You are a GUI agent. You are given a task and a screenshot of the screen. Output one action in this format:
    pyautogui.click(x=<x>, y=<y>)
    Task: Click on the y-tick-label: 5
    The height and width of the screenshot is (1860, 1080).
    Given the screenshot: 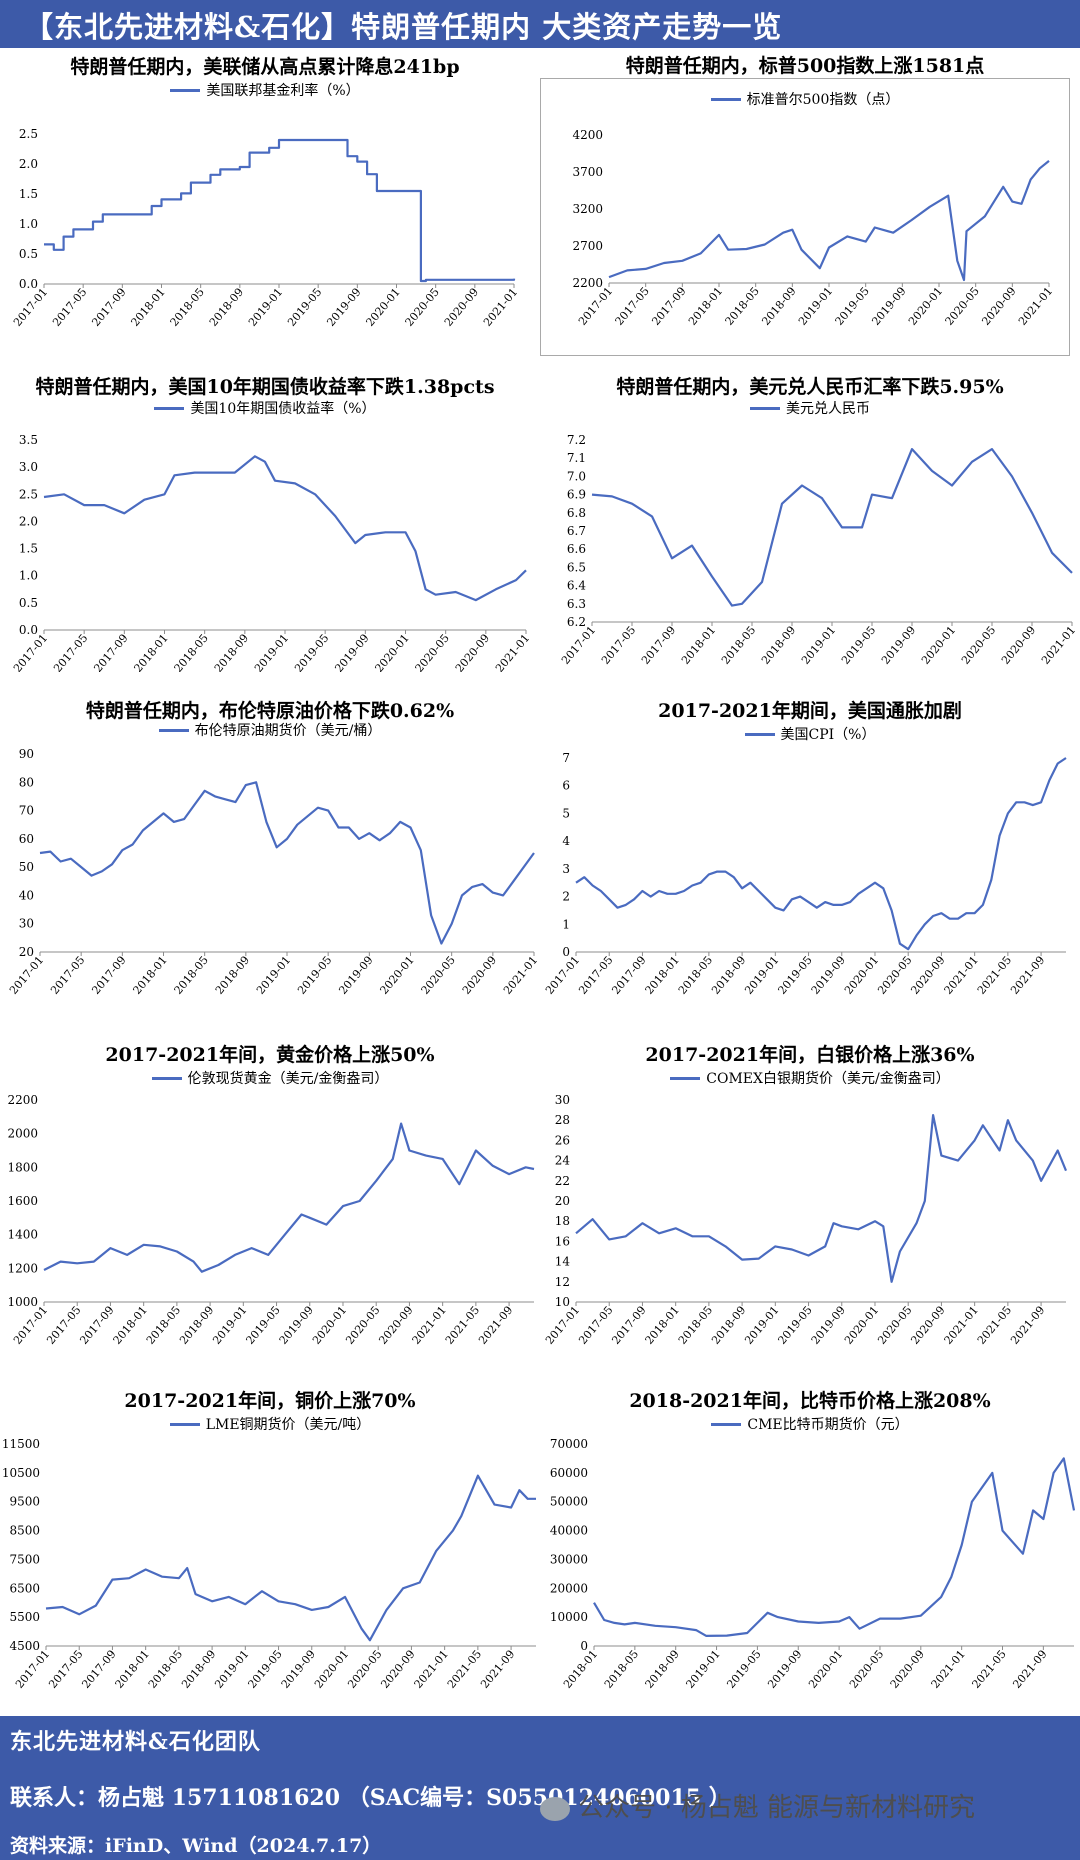 What is the action you would take?
    pyautogui.click(x=566, y=813)
    